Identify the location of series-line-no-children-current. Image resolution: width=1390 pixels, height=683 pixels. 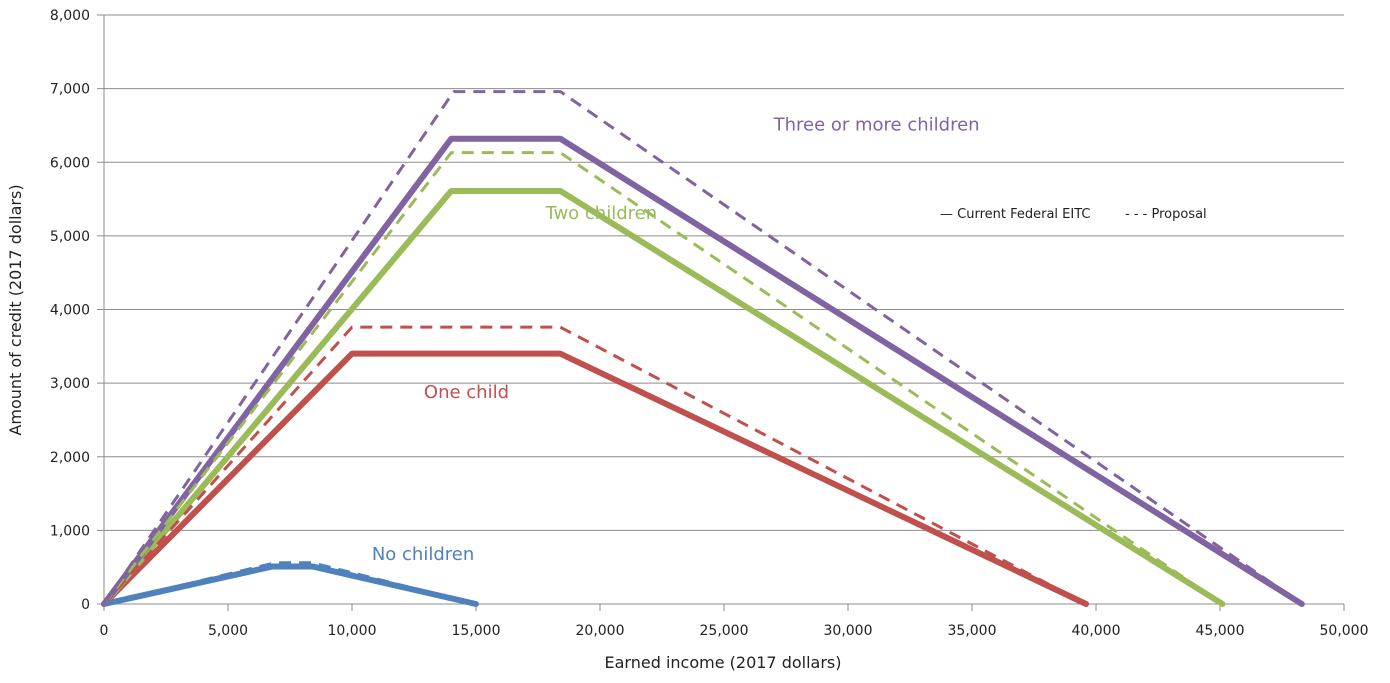
(290, 585).